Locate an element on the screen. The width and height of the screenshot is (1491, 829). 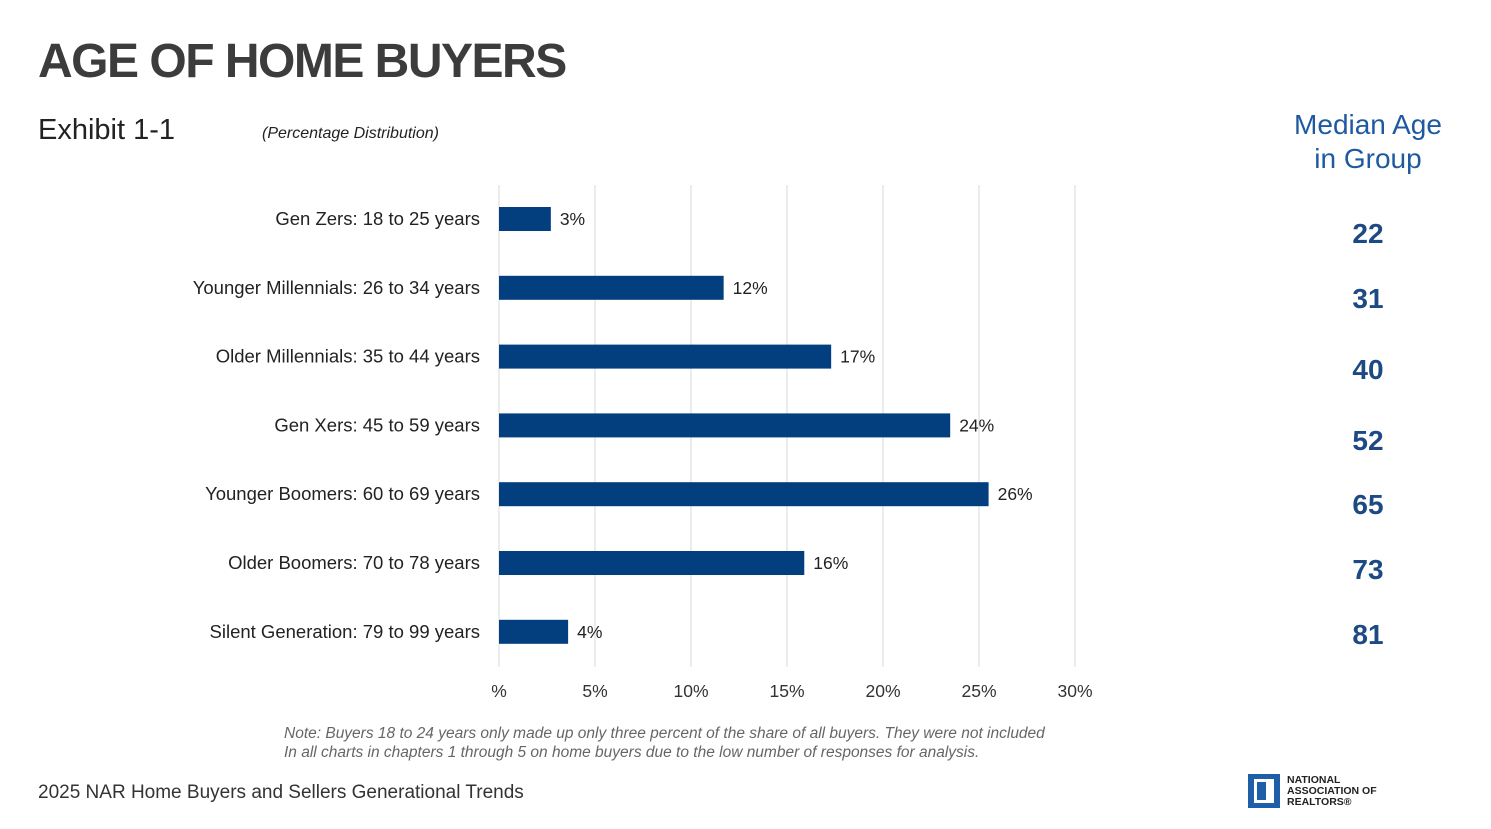
median-age-value: 22 is located at coordinates (1368, 233).